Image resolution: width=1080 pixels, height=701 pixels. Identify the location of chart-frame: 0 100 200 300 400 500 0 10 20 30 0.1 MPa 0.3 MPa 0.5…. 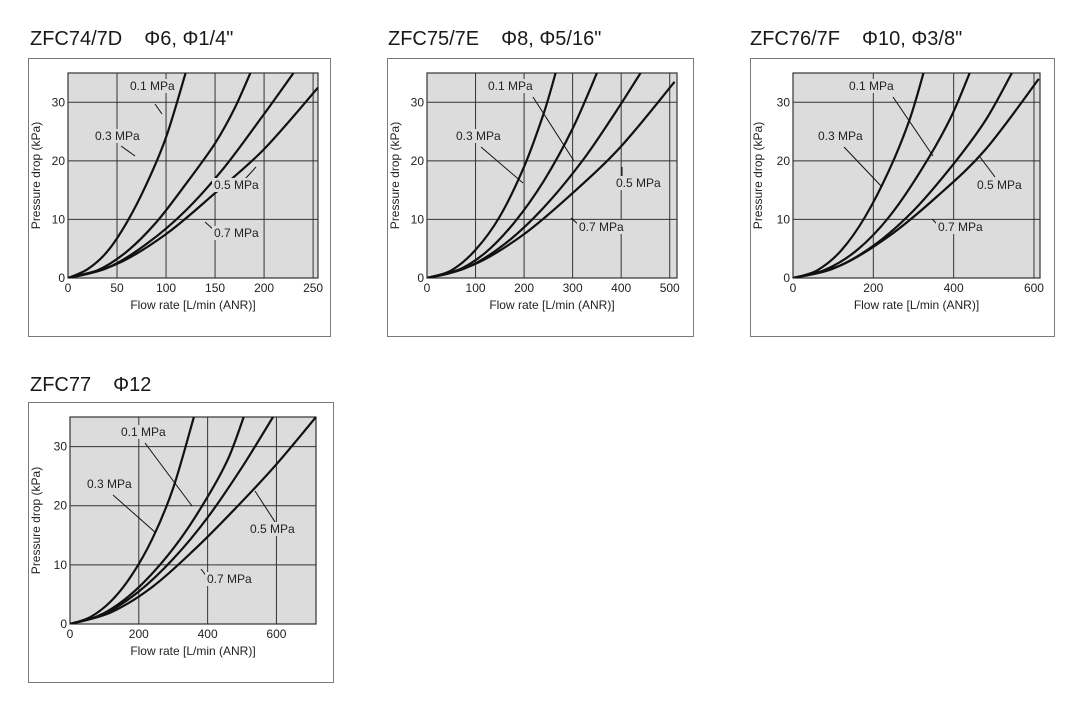
(540, 197).